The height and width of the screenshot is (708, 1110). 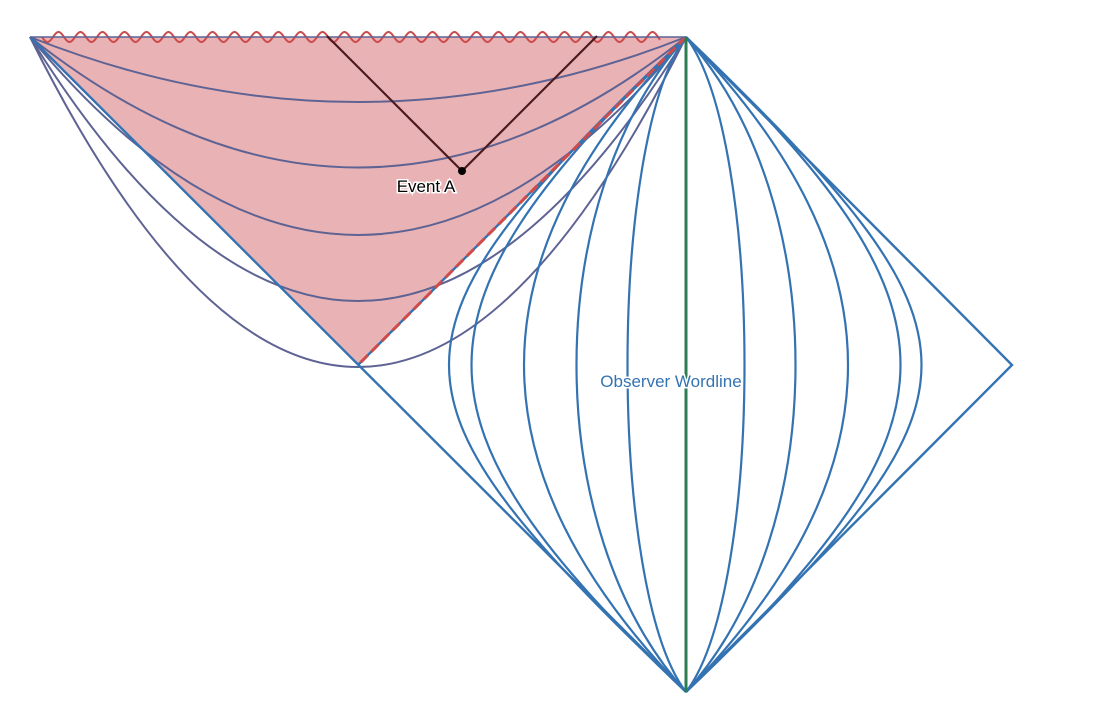 I want to click on event-a-label: Event A, so click(x=426, y=186).